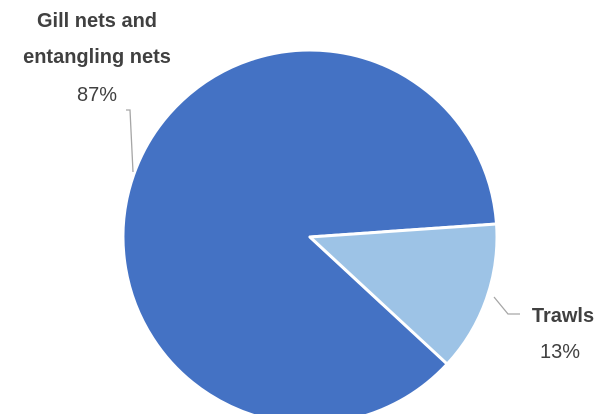 The height and width of the screenshot is (414, 601). I want to click on data-label-trawls: Trawls 13%, so click(563, 334).